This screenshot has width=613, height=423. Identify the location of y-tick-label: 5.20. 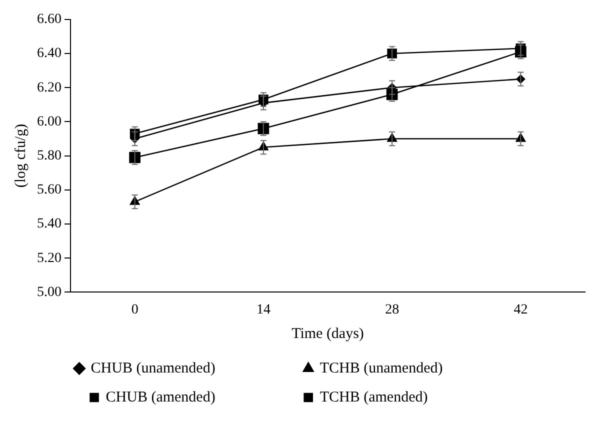
(49, 258).